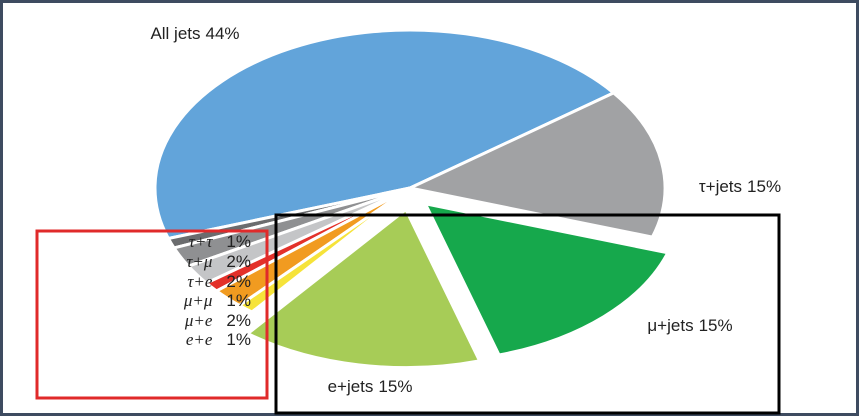 Image resolution: width=859 pixels, height=416 pixels. Describe the element at coordinates (351, 386) in the screenshot. I see `slice-label-category: e+jets` at that location.